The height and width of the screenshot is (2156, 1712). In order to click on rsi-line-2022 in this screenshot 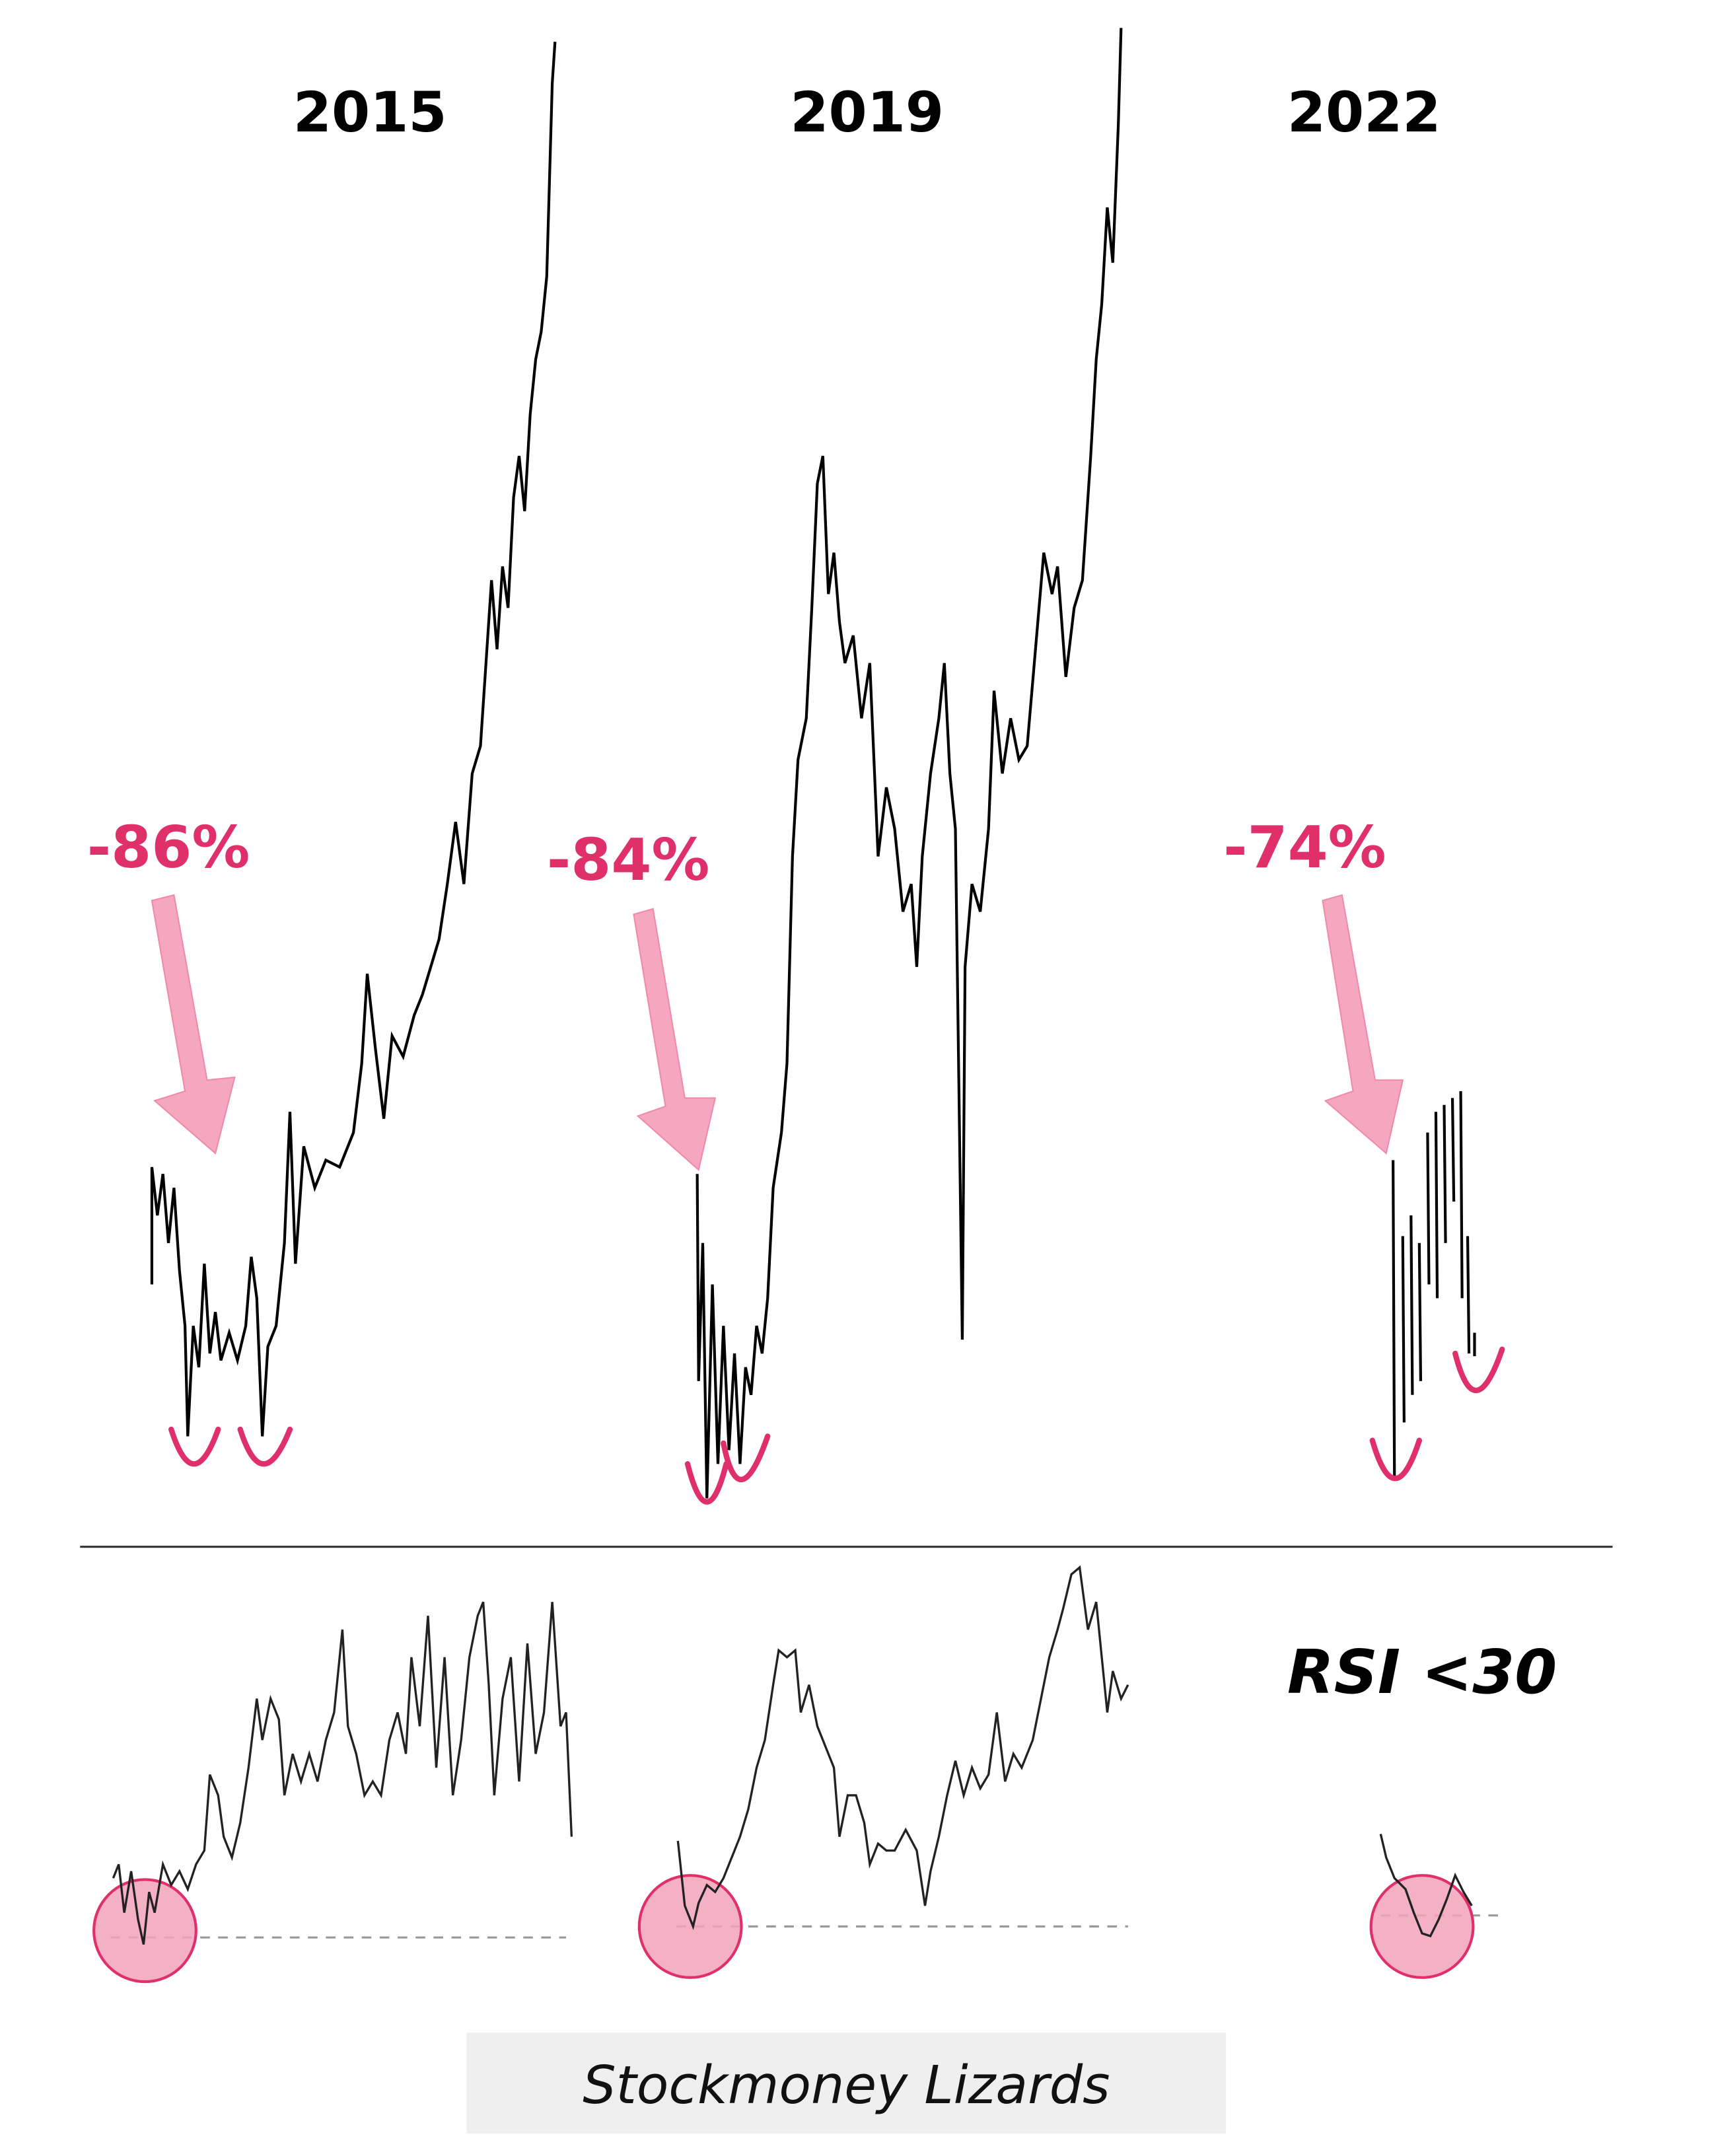, I will do `click(1426, 1886)`.